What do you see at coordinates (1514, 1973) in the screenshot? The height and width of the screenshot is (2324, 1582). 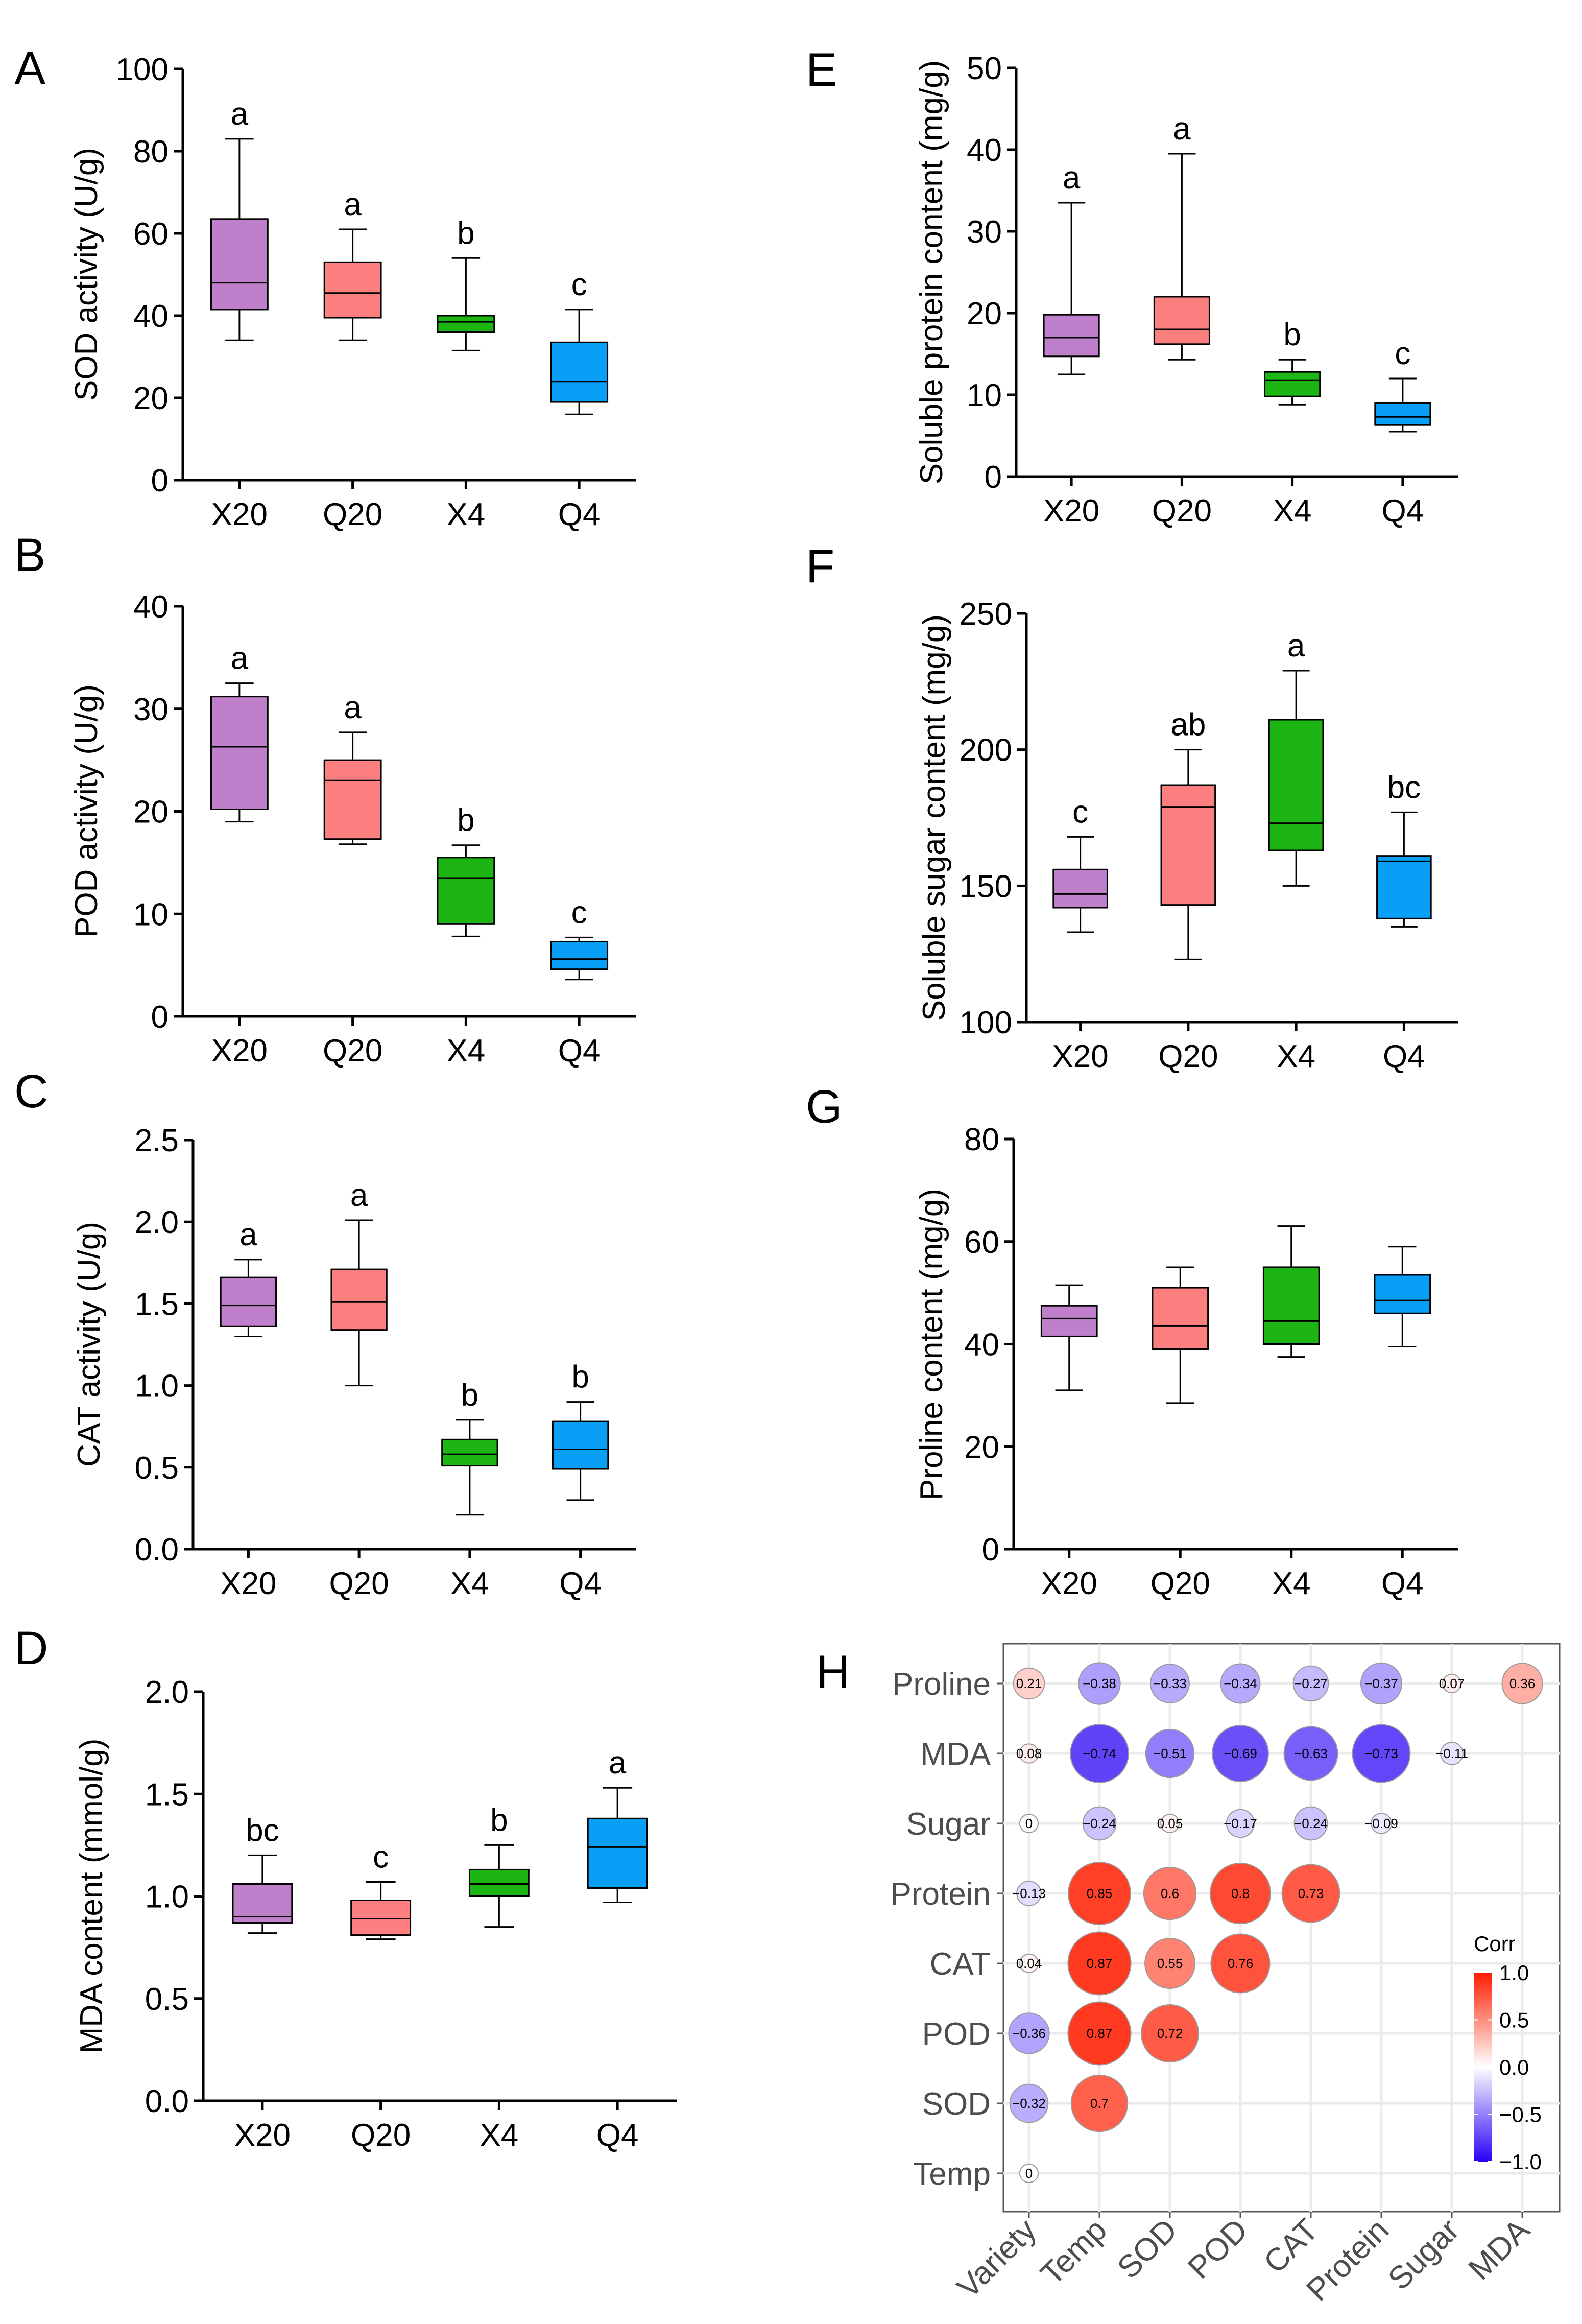 I see `legend-tick-label: 1.0` at bounding box center [1514, 1973].